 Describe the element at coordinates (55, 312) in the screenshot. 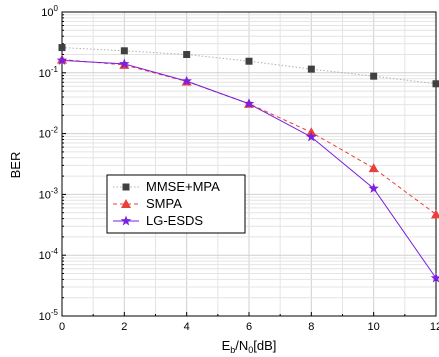

I see `y-tick-label-exponent: -5` at that location.